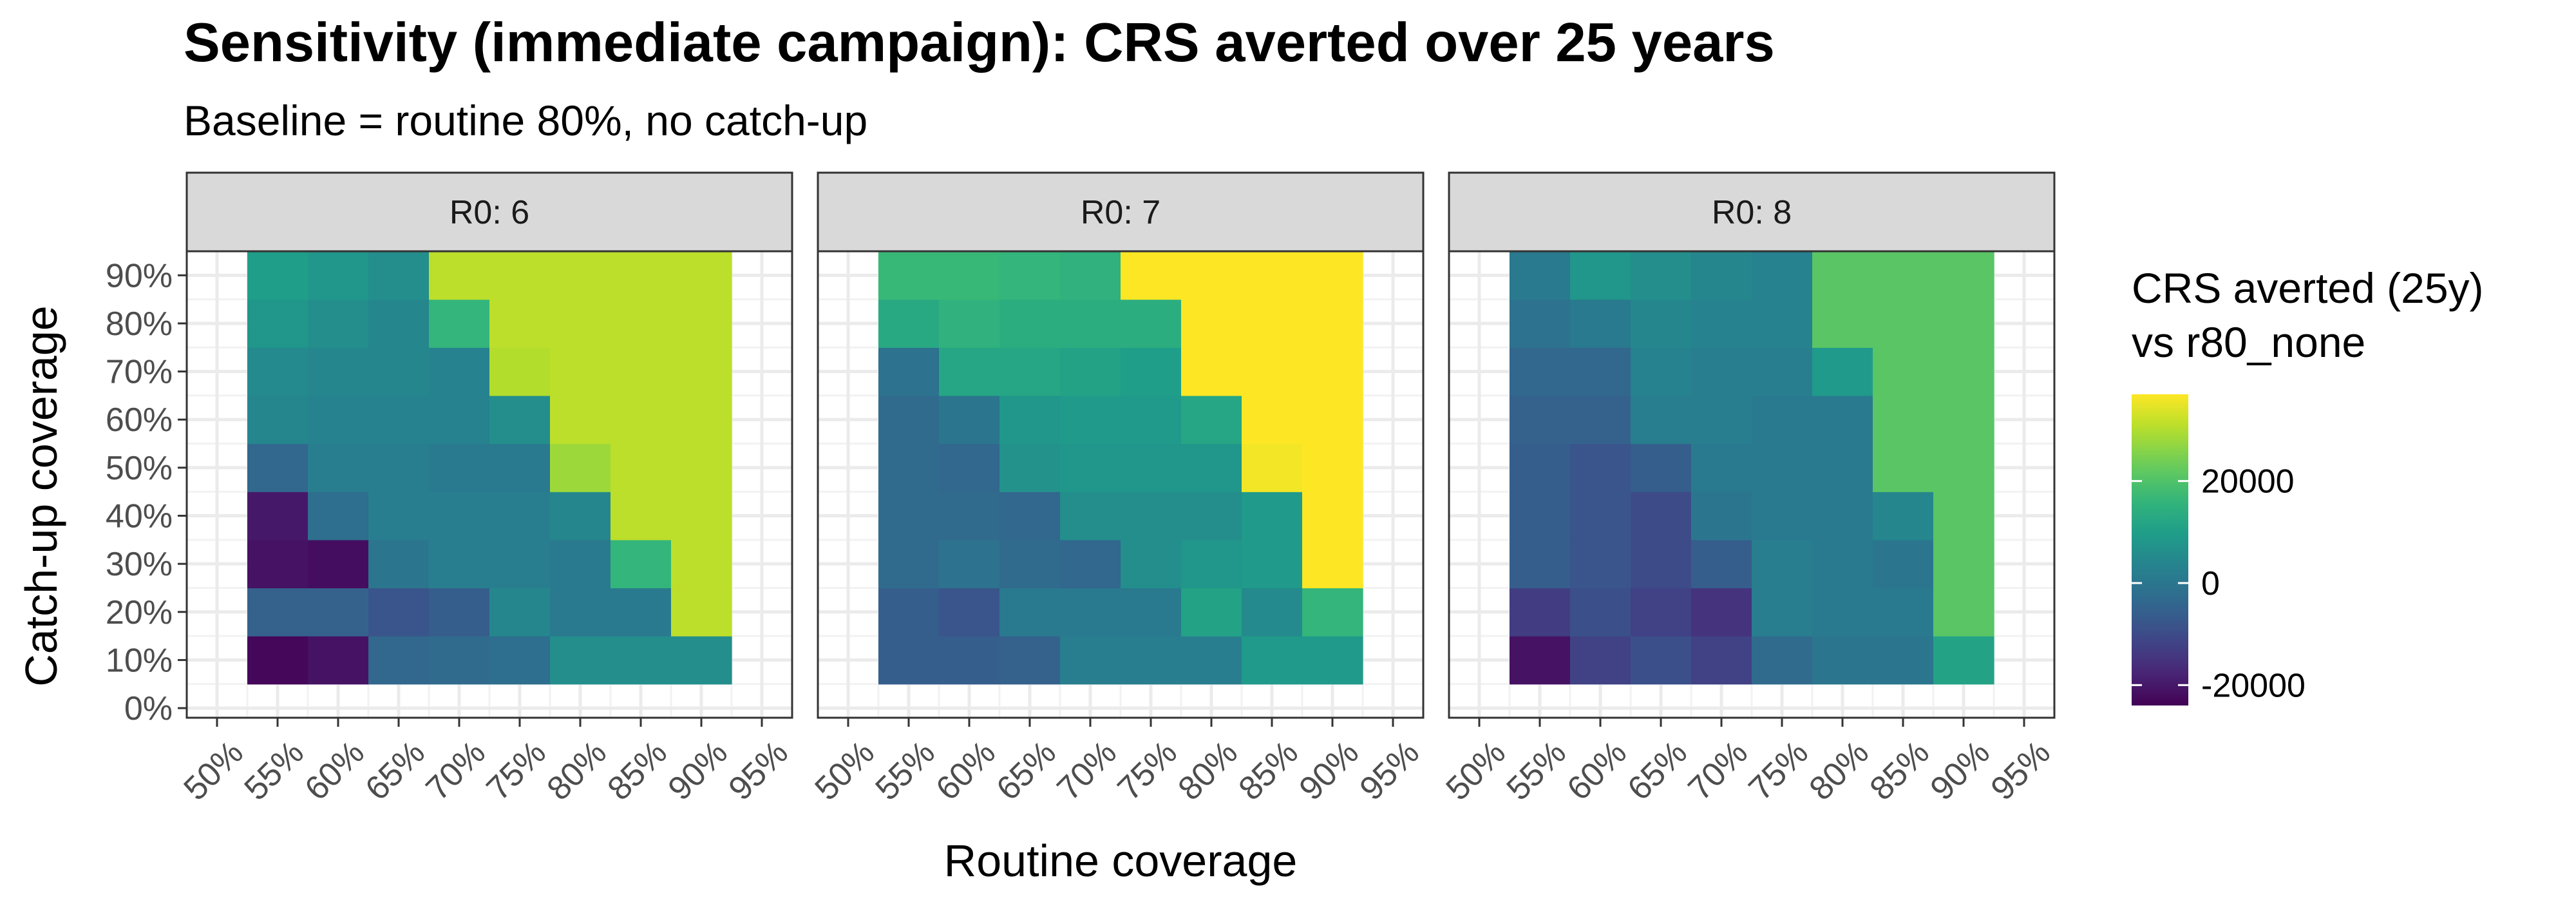  What do you see at coordinates (845, 771) in the screenshot?
I see `x-tick-label: 50%` at bounding box center [845, 771].